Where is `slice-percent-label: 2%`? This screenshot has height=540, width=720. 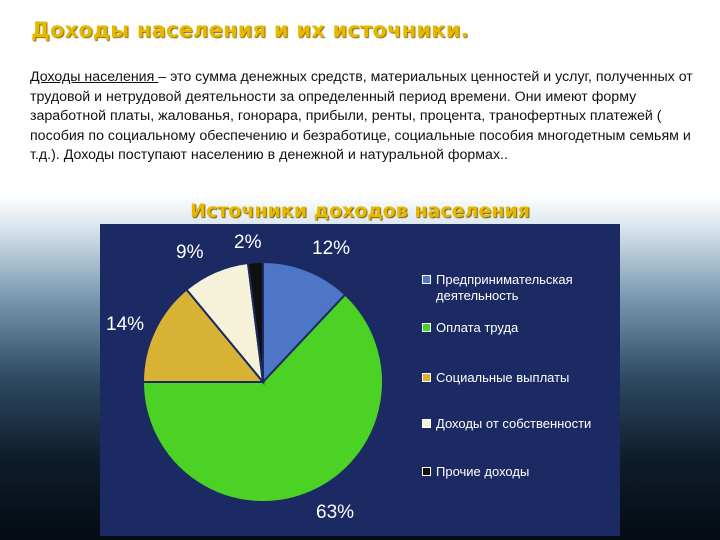 slice-percent-label: 2% is located at coordinates (248, 242).